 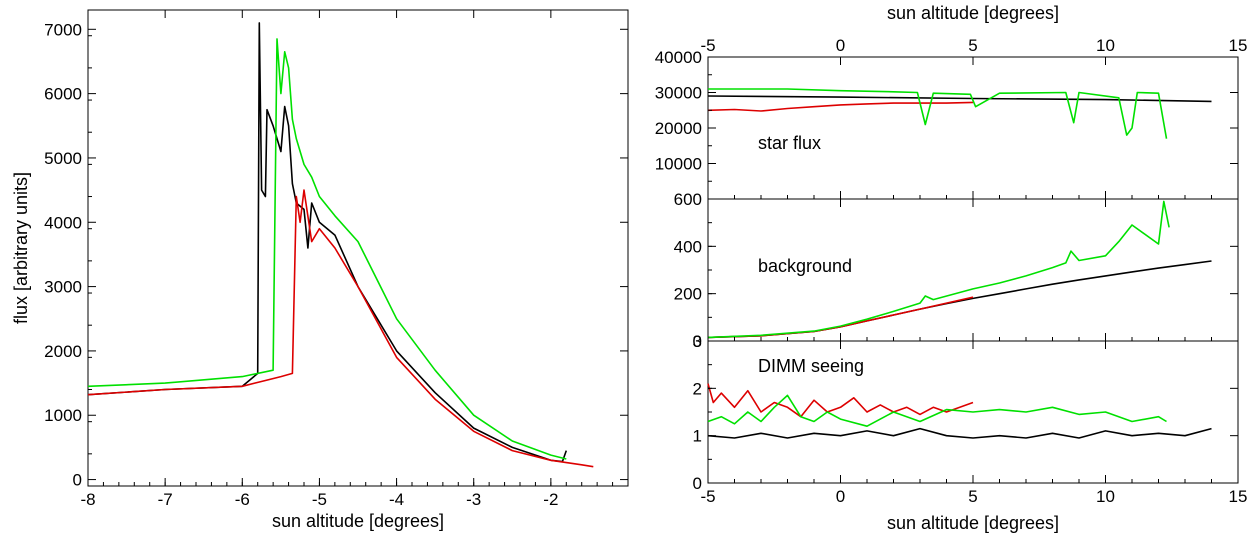 I want to click on flux-x-axis-label: sun altitude [degrees], so click(x=358, y=521).